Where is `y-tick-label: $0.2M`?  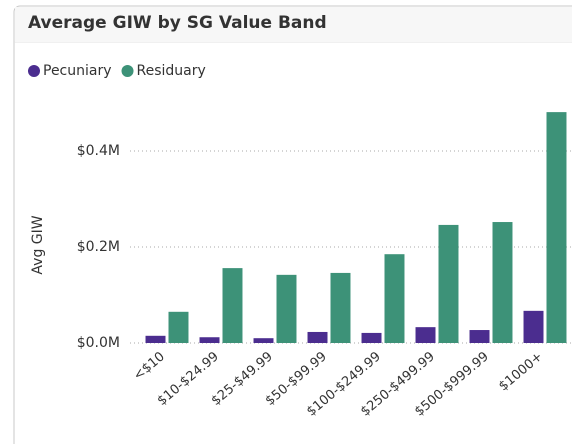
y-tick-label: $0.2M is located at coordinates (98, 247).